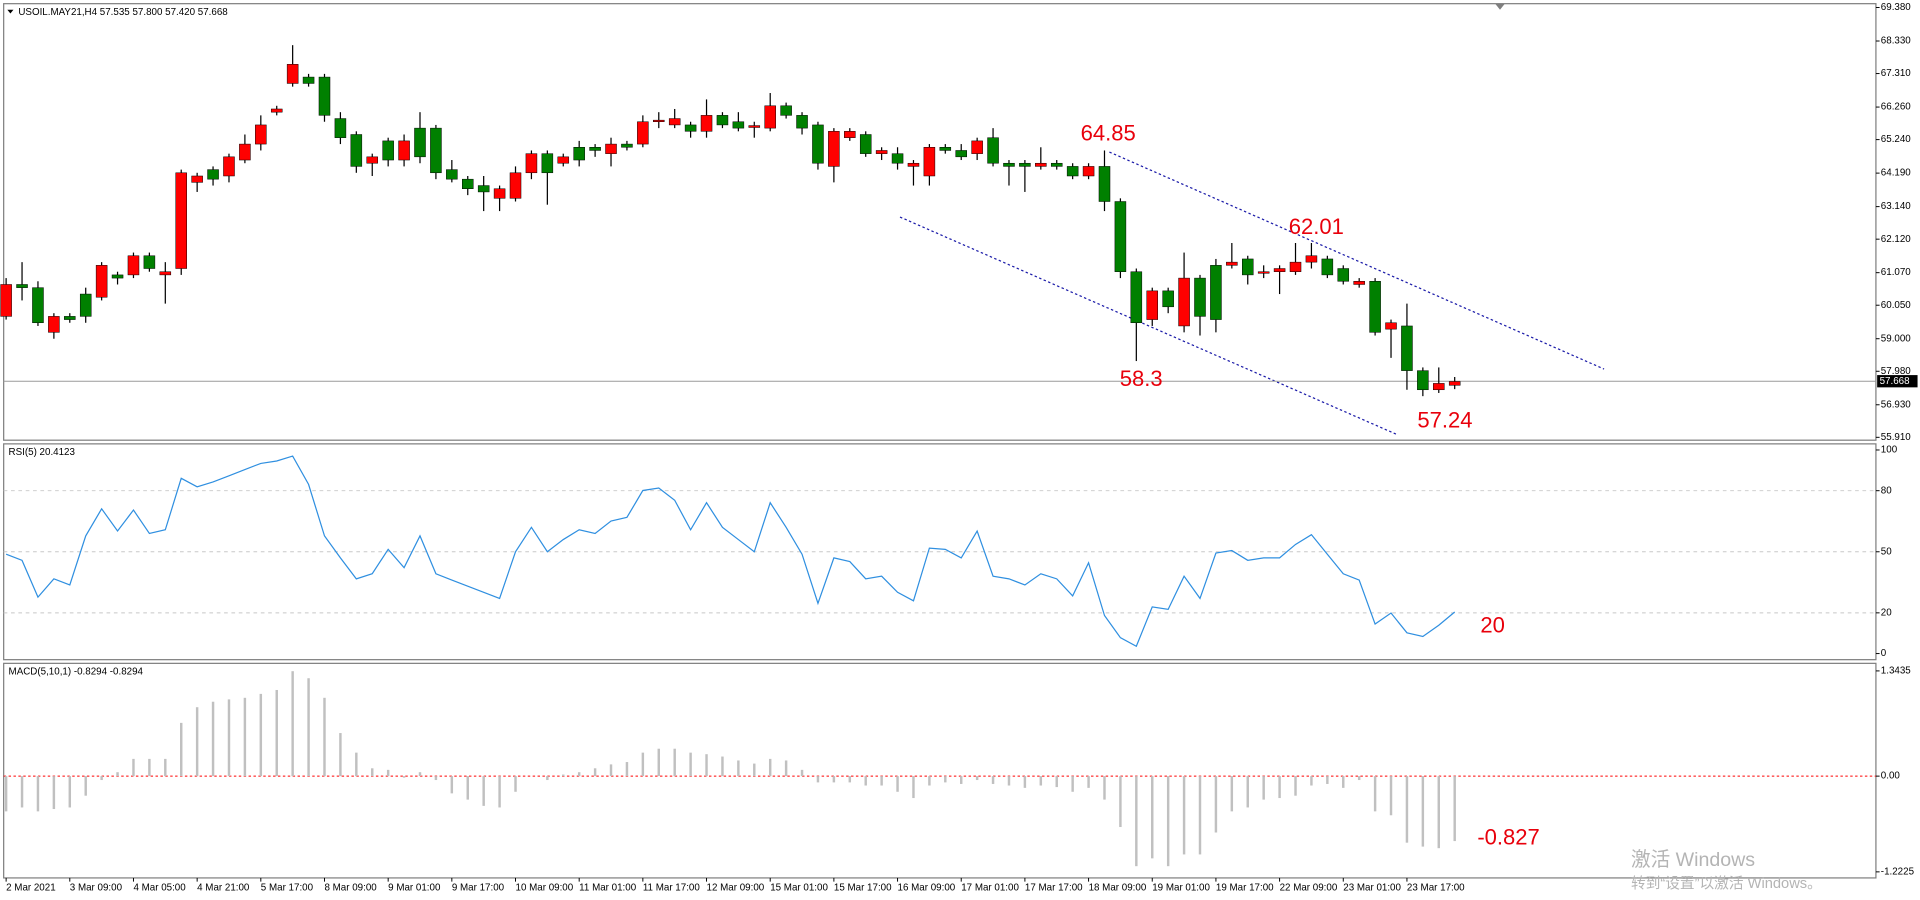 The height and width of the screenshot is (900, 1920). What do you see at coordinates (1896, 239) in the screenshot?
I see `y-tick-label: 62.120` at bounding box center [1896, 239].